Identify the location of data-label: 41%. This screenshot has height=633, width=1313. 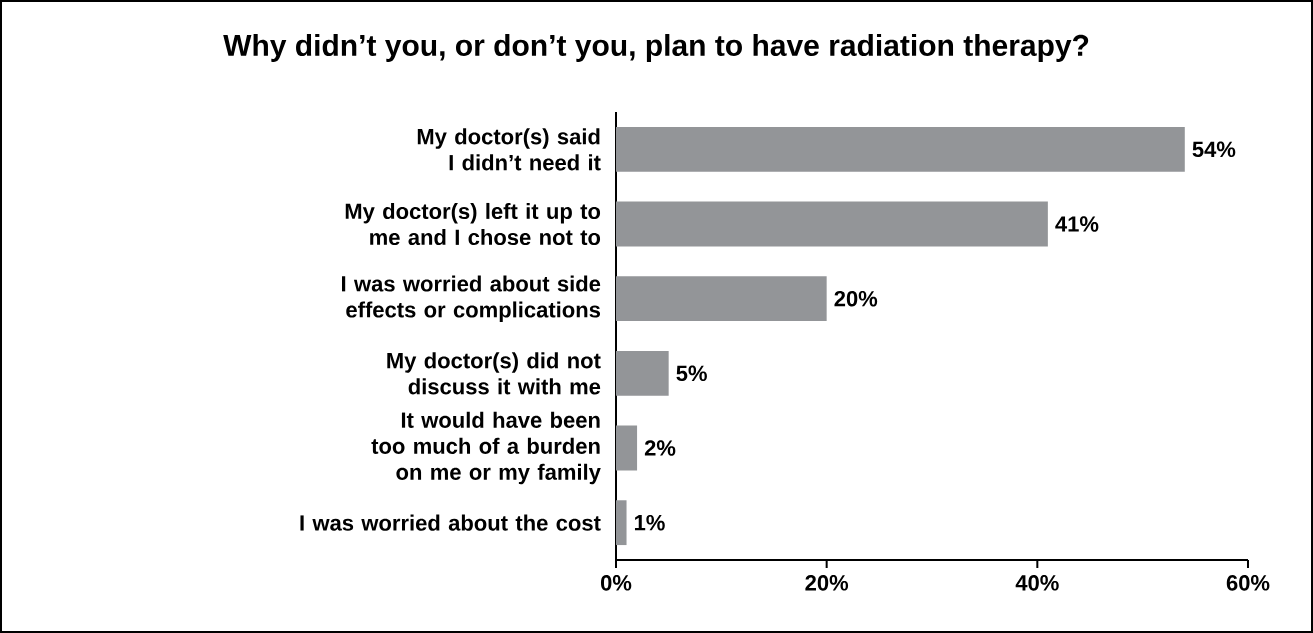
(1077, 224).